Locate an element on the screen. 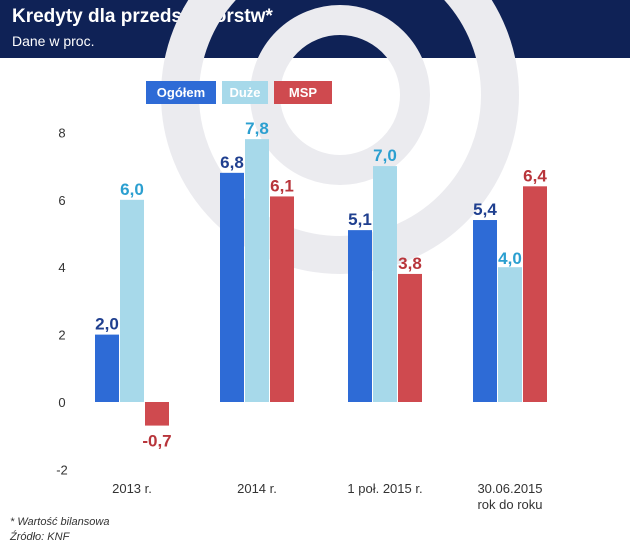 This screenshot has height=557, width=630. data-label: 7,0 is located at coordinates (385, 155).